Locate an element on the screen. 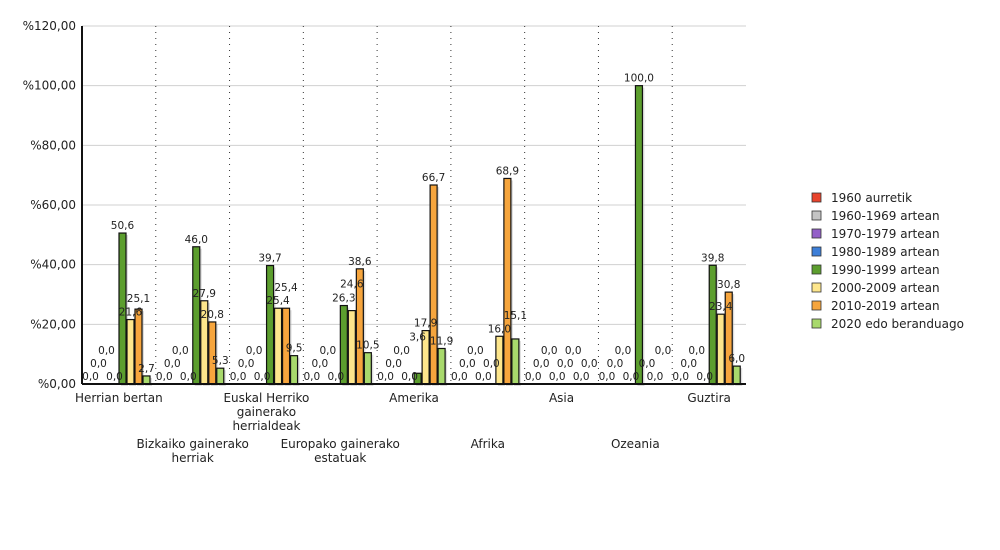  x-tick-label: Euskal Herriko gainerako herrialdeak is located at coordinates (266, 412).